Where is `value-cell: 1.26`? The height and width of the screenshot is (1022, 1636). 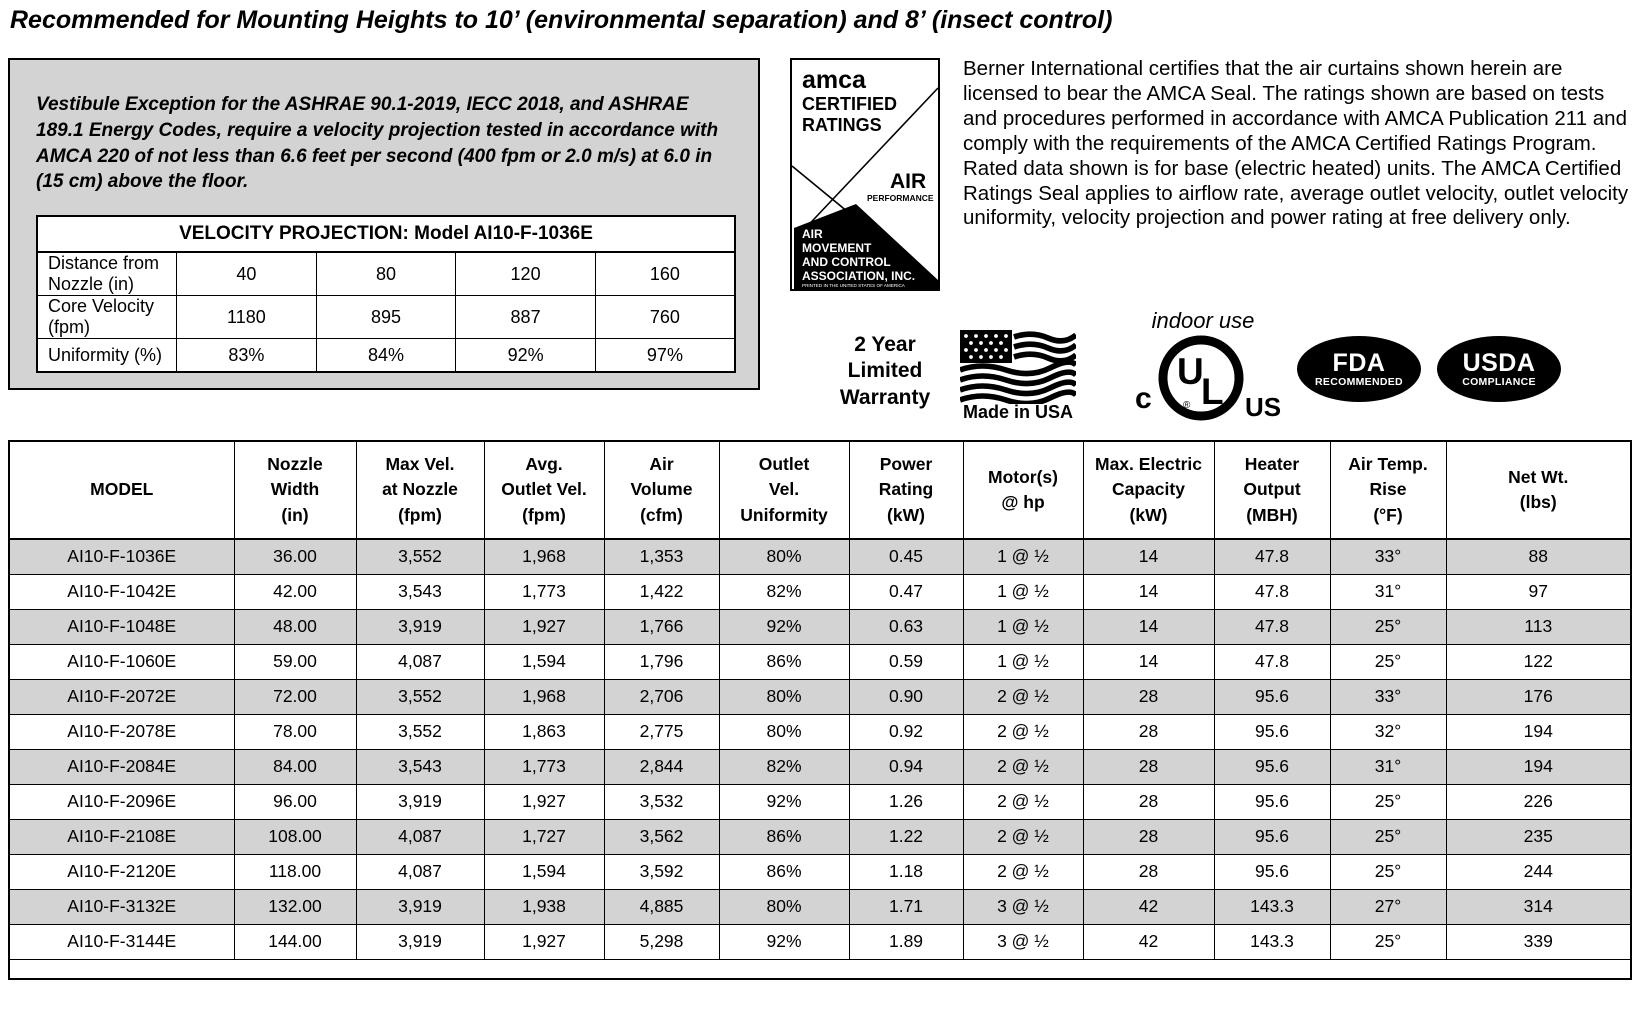
value-cell: 1.26 is located at coordinates (906, 801).